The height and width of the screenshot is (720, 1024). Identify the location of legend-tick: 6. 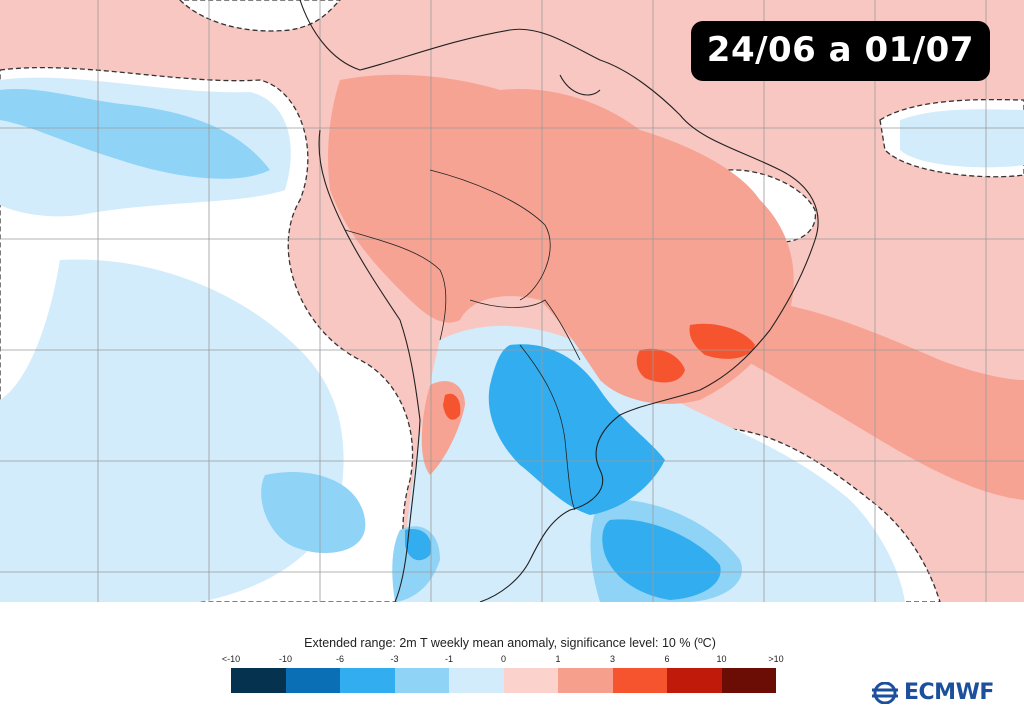
(667, 659).